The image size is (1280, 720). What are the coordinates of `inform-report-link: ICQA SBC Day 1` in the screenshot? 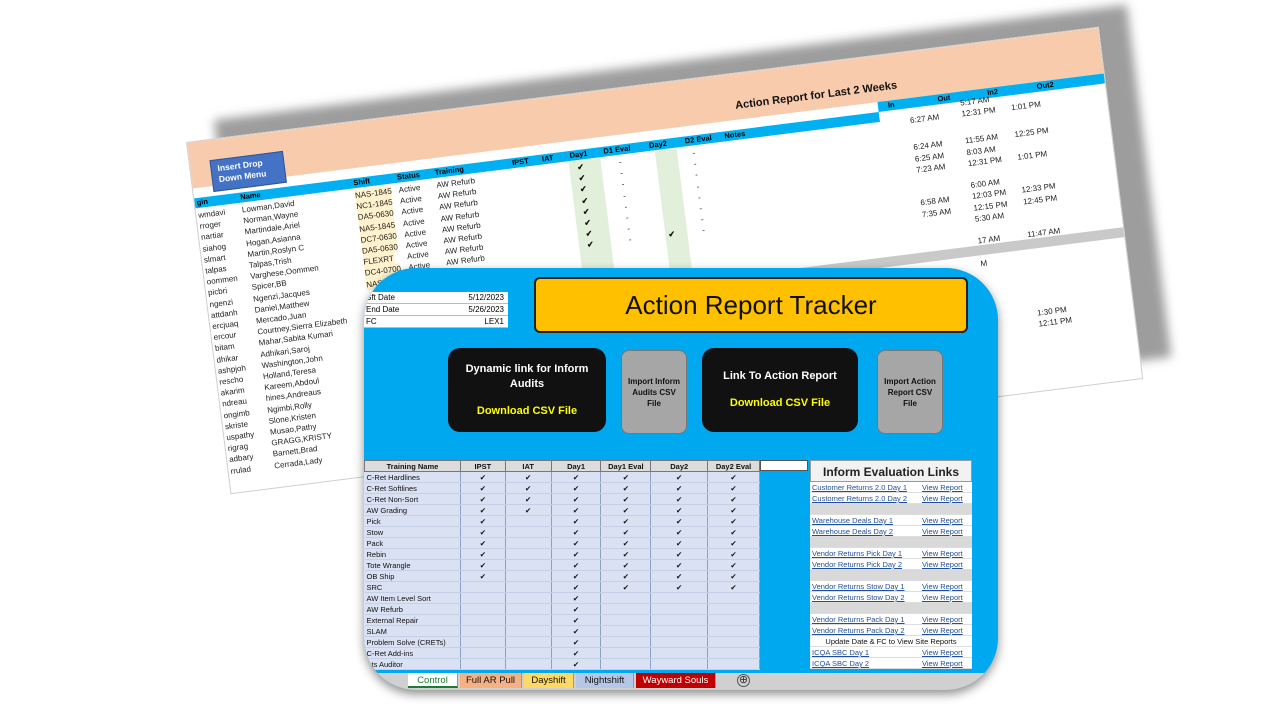 It's located at (841, 652).